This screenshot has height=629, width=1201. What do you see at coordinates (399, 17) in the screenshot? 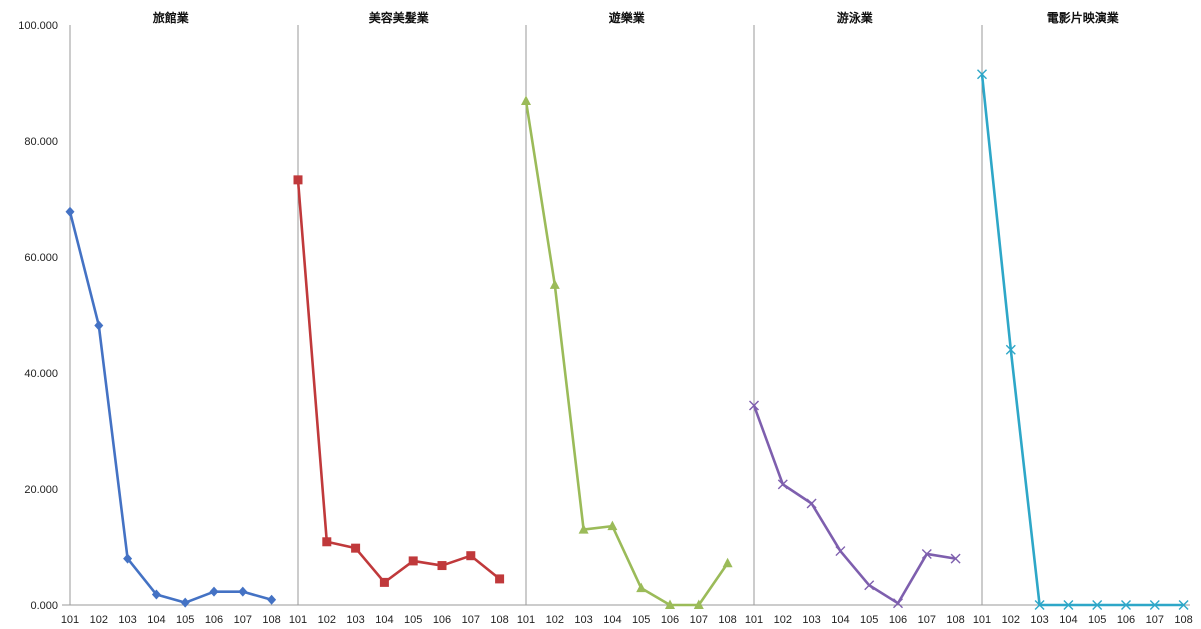
I see `series-title: 美容美髮業` at bounding box center [399, 17].